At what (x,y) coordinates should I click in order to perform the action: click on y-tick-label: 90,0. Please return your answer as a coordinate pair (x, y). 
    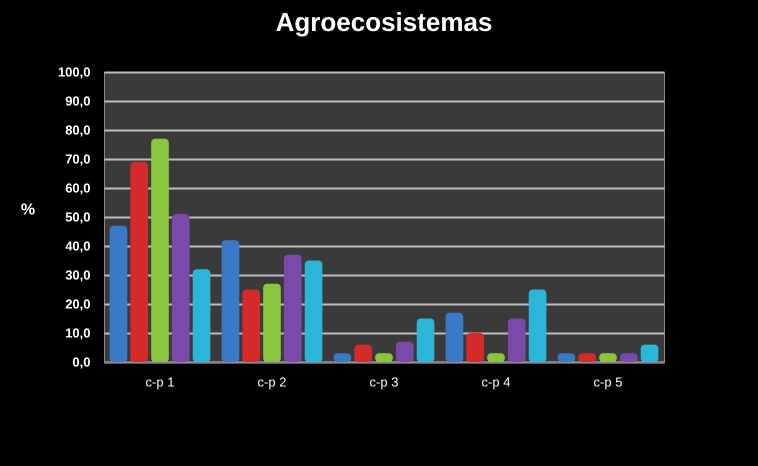
    Looking at the image, I should click on (77, 101).